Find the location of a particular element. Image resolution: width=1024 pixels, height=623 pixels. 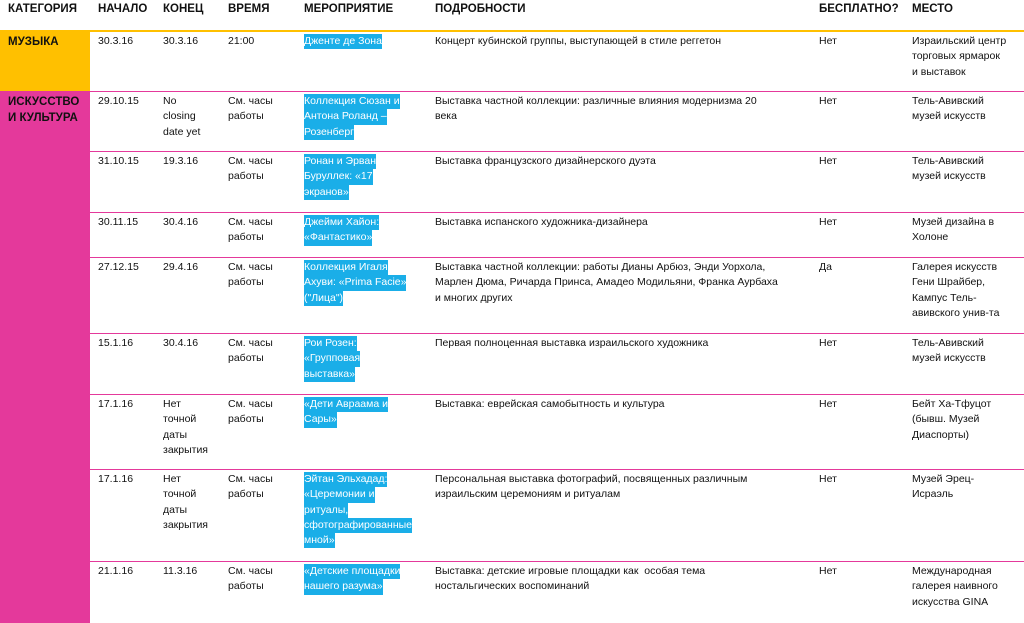

place-cell: Гени Шрайбер, is located at coordinates (949, 282).